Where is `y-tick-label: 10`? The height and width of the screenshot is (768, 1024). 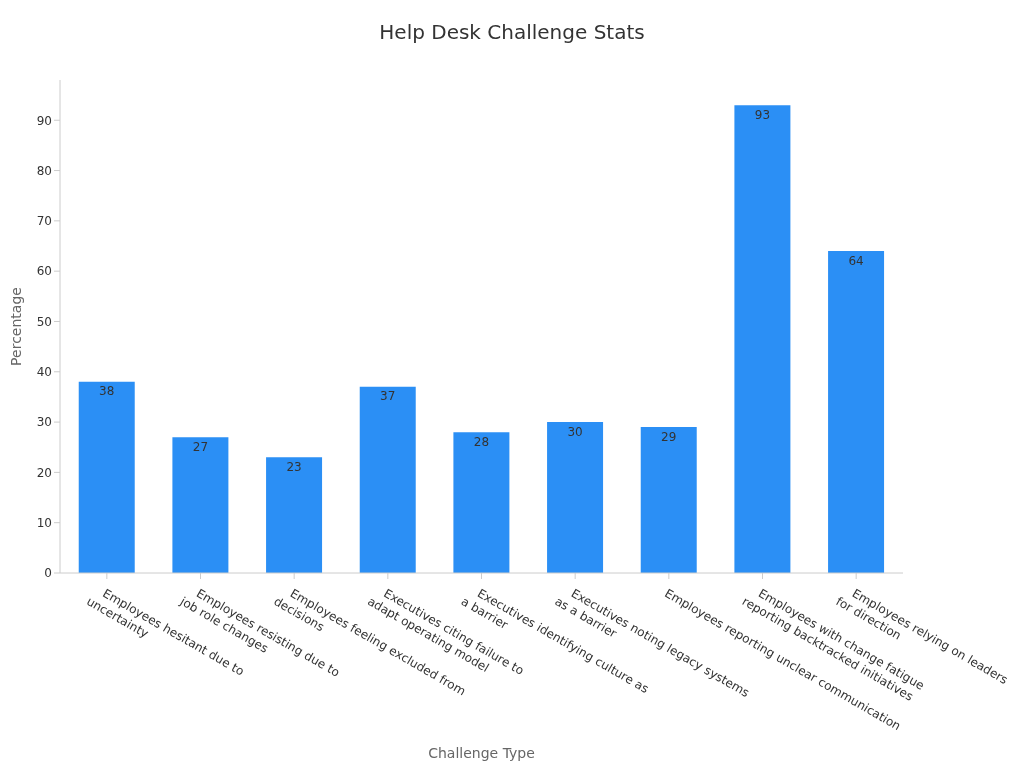 y-tick-label: 10 is located at coordinates (44, 522).